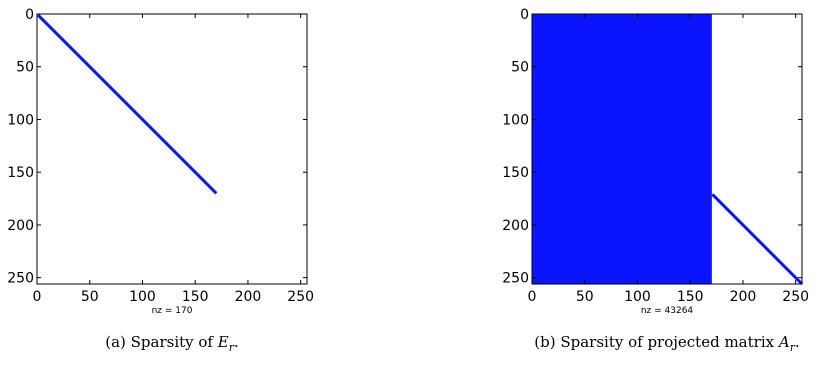  What do you see at coordinates (223, 342) in the screenshot?
I see `caption-symbol: E` at bounding box center [223, 342].